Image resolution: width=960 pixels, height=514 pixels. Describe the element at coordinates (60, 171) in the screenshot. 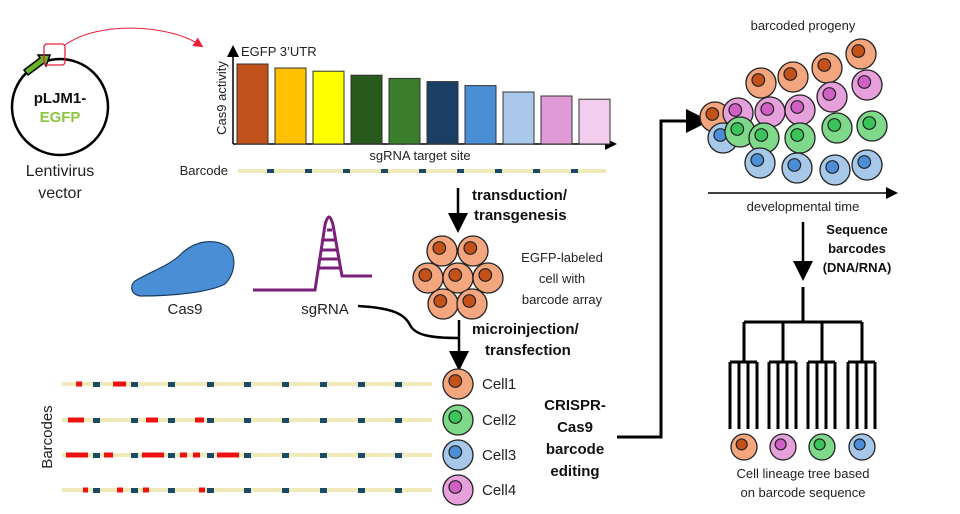

I see `vector-caption: Lentivirus` at that location.